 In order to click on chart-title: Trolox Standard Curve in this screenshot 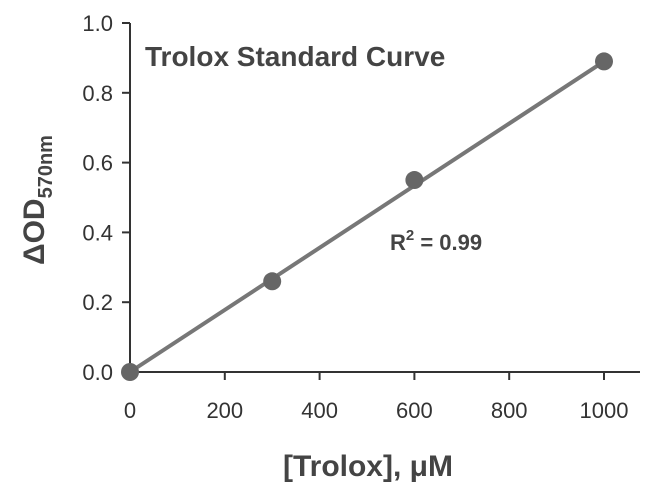, I will do `click(295, 56)`.